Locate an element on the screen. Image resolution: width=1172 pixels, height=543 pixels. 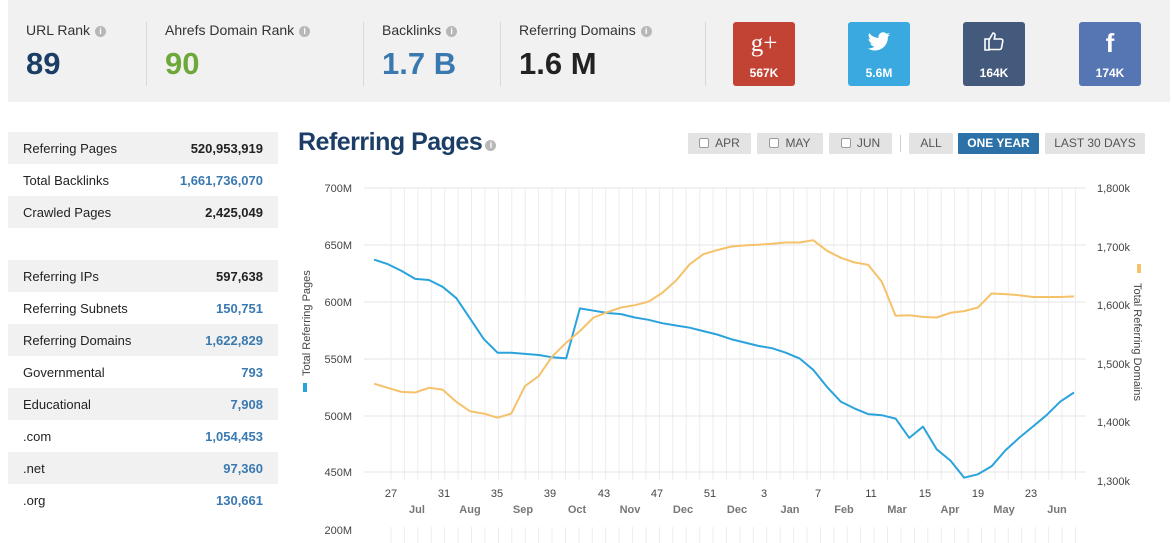
stats-value: 2,425,049 is located at coordinates (234, 212).